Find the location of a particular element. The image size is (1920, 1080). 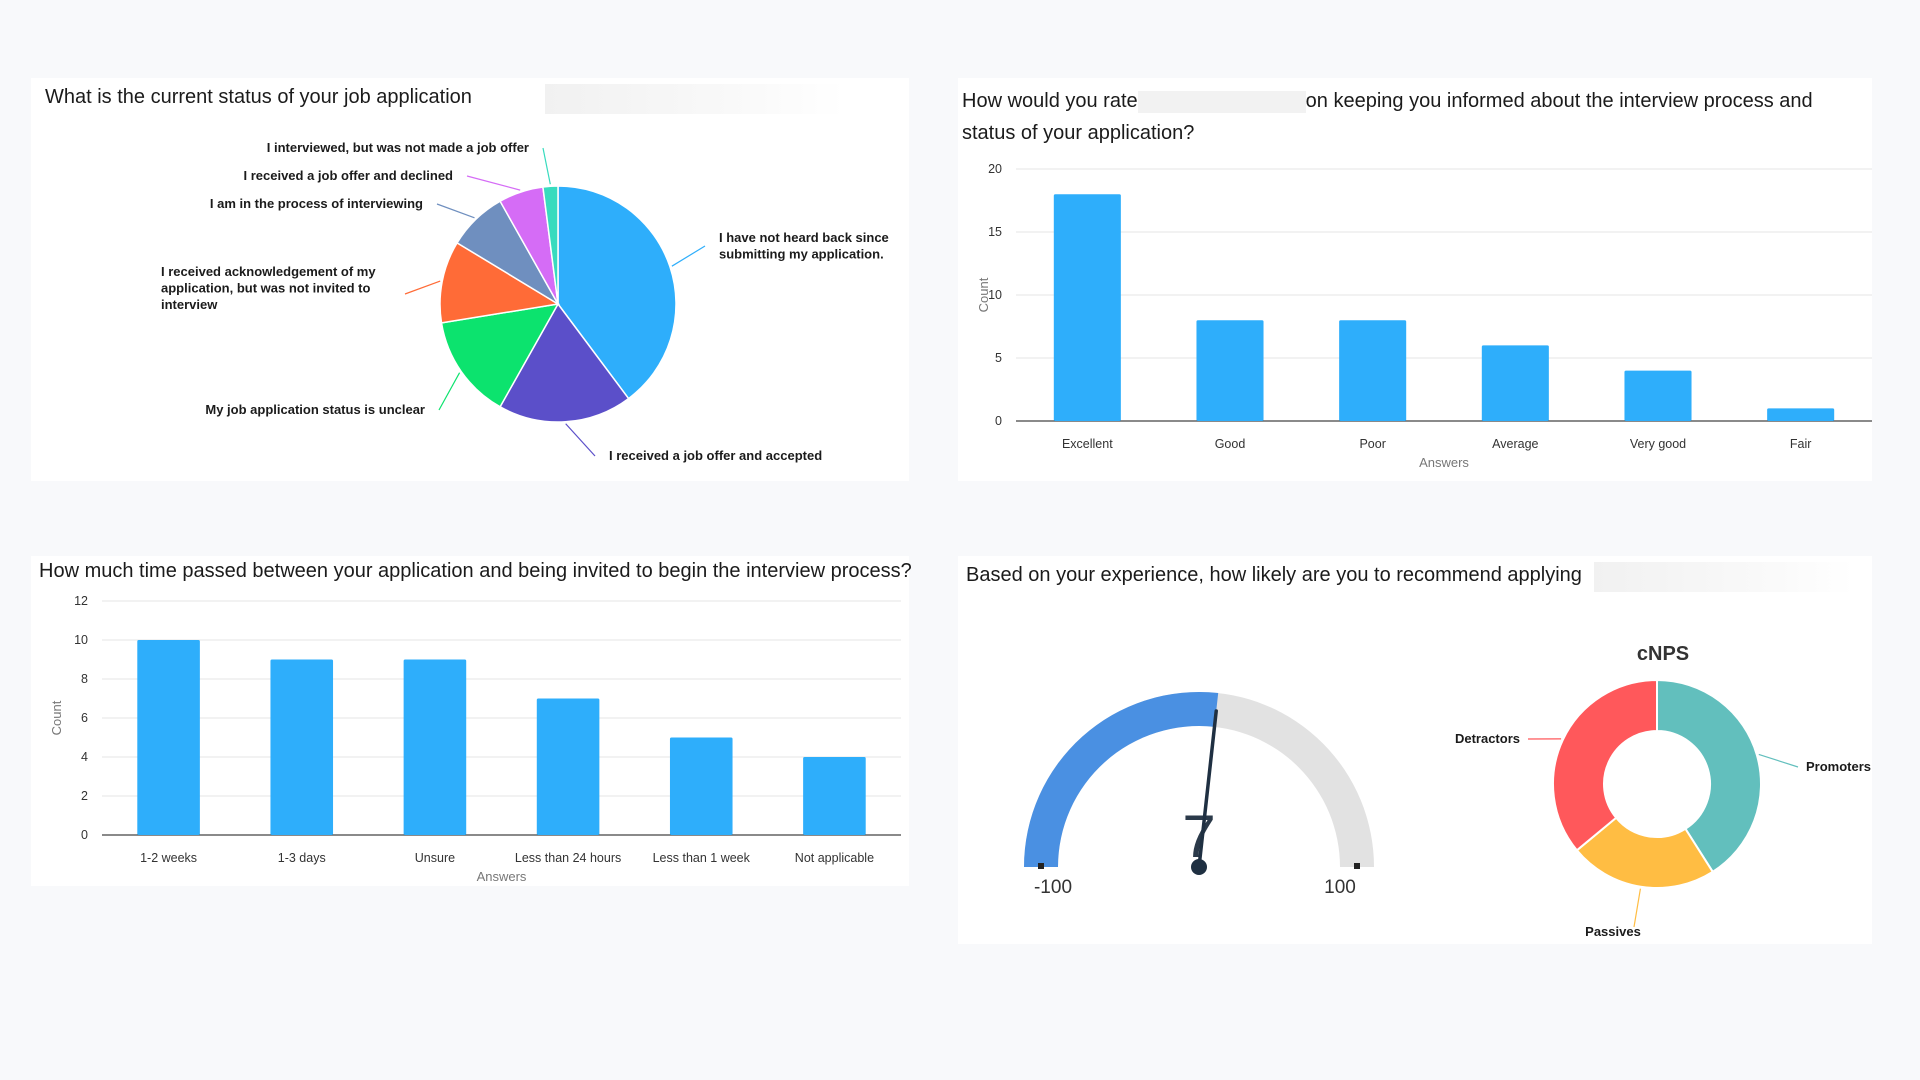

y-tick-label: 2 is located at coordinates (84, 796).